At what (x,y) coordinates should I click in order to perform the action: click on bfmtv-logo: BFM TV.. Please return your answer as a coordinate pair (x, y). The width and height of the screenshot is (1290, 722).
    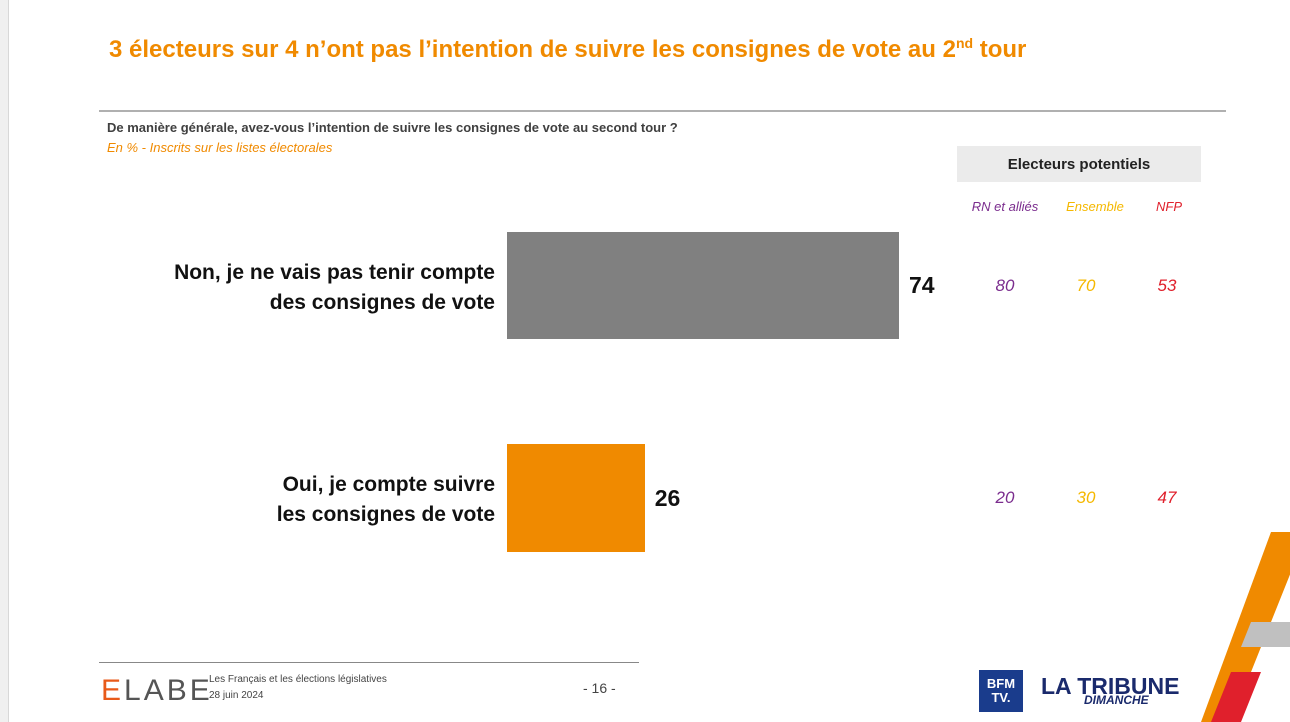
    Looking at the image, I should click on (1001, 691).